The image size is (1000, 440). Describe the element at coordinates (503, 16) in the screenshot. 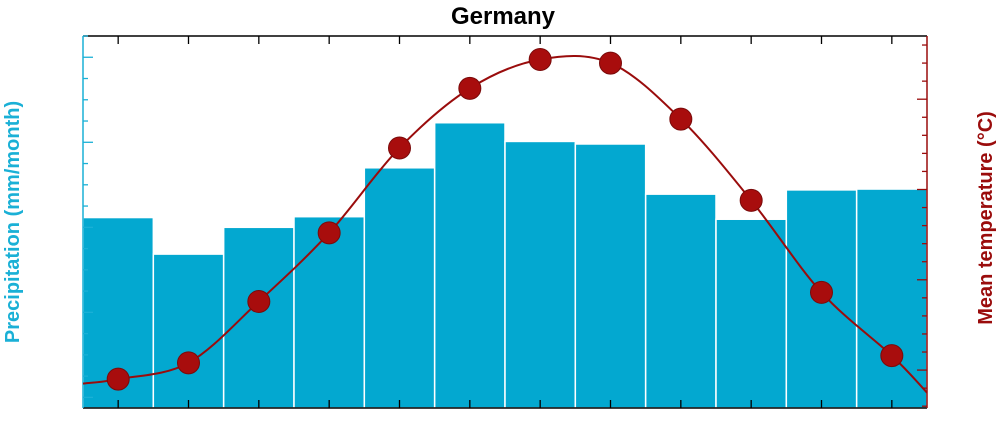

I see `chart-title: Germany` at that location.